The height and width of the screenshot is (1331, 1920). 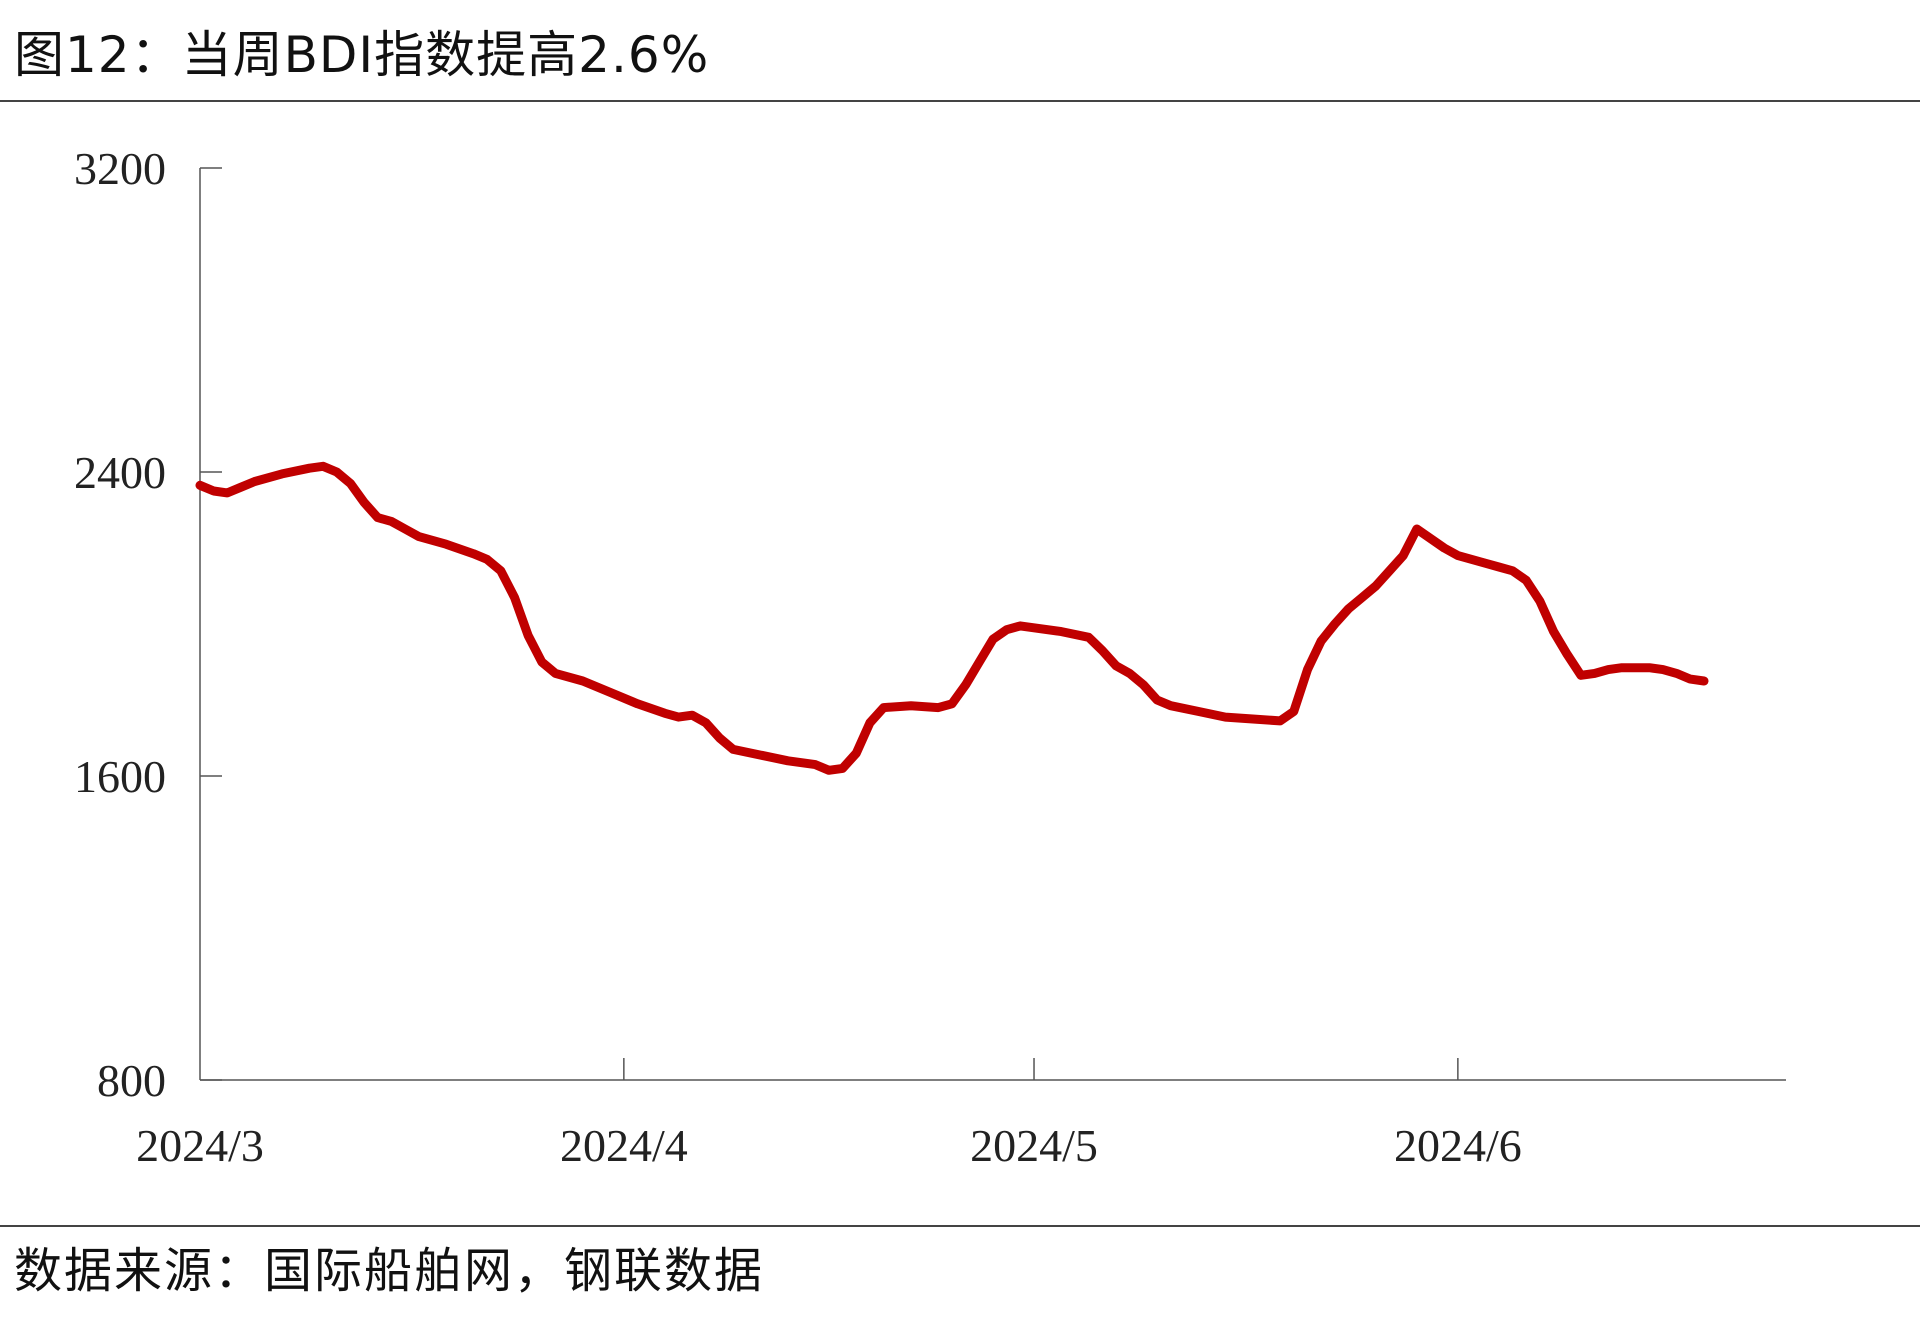 I want to click on y-tick-label: 1600, so click(x=120, y=776).